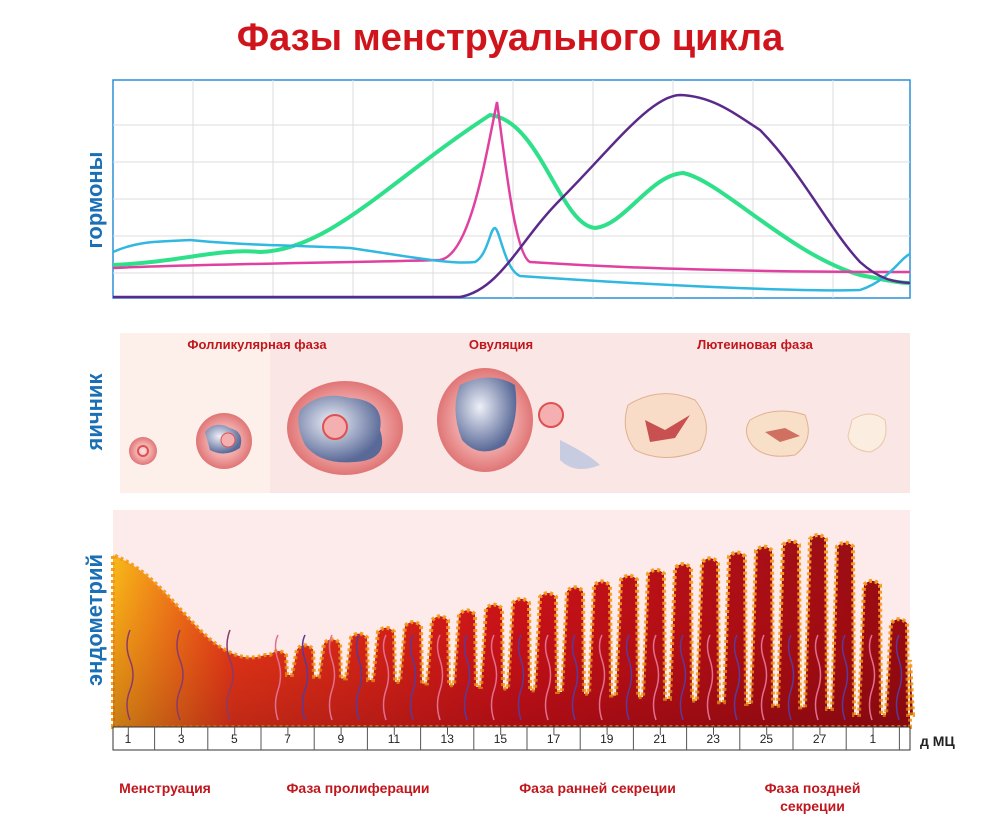 Image resolution: width=1000 pixels, height=821 pixels. Describe the element at coordinates (358, 788) in the screenshot. I see `cycle-phase: Фаза пролиферации` at that location.